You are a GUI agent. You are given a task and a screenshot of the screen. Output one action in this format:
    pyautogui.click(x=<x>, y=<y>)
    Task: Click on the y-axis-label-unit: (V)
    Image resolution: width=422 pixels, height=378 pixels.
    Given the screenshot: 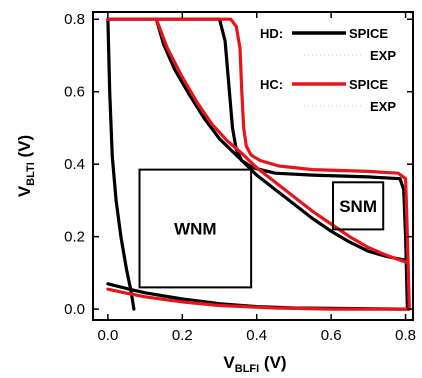 What is the action you would take?
    pyautogui.click(x=24, y=148)
    